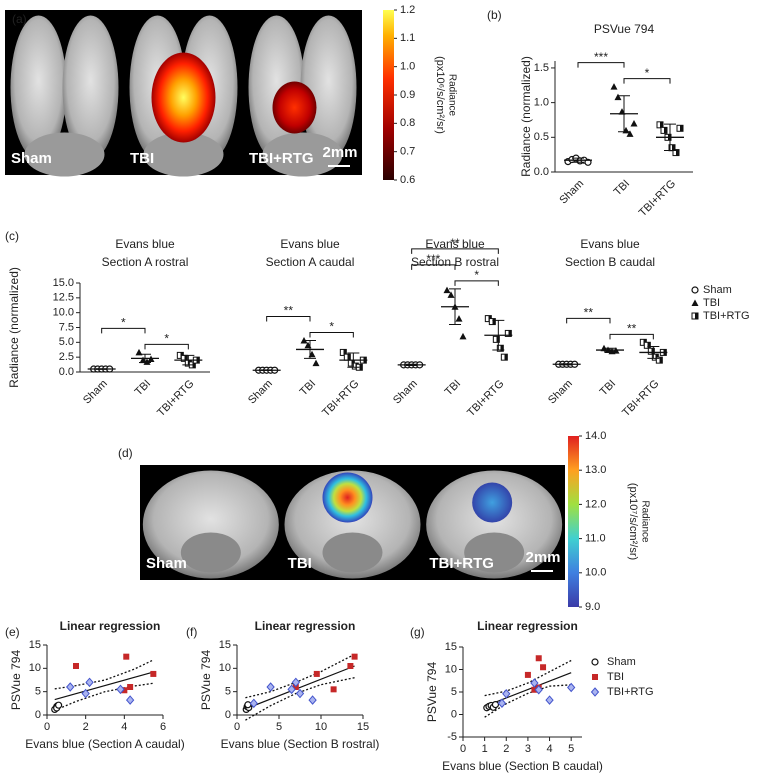 This screenshot has width=760, height=774. What do you see at coordinates (407, 95) in the screenshot?
I see `colorbar-tick-label: 0.9` at bounding box center [407, 95].